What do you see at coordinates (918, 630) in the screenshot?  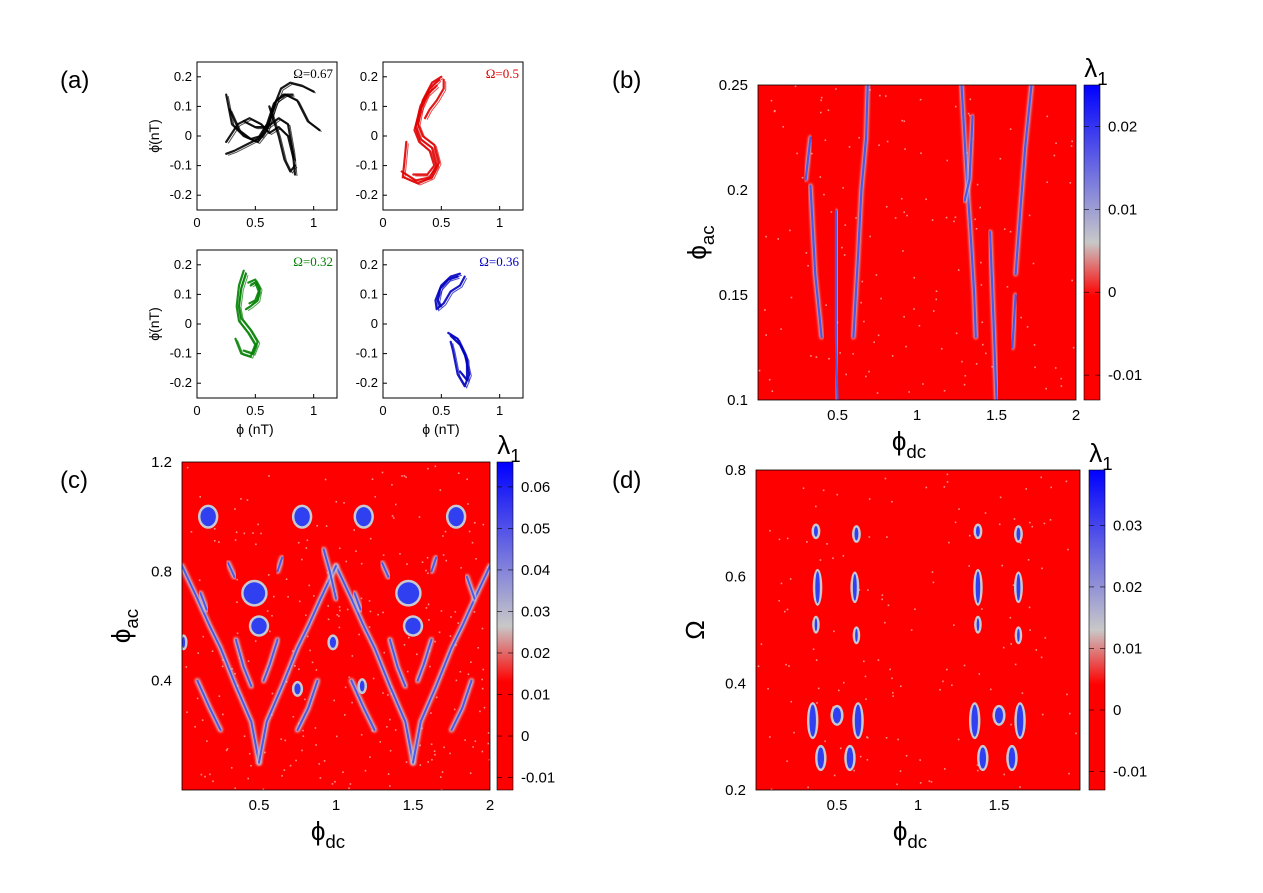 I see `plot-frame` at bounding box center [918, 630].